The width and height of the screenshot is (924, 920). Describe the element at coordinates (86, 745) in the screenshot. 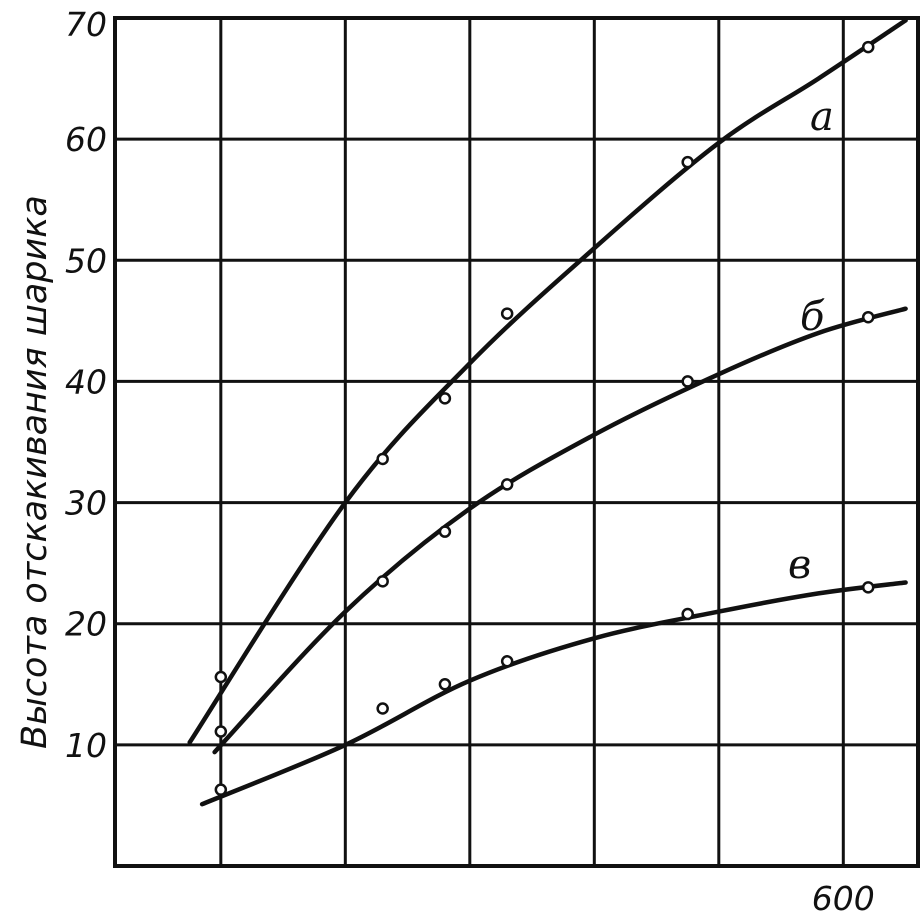

I see `y-tick-label-10: 10` at that location.